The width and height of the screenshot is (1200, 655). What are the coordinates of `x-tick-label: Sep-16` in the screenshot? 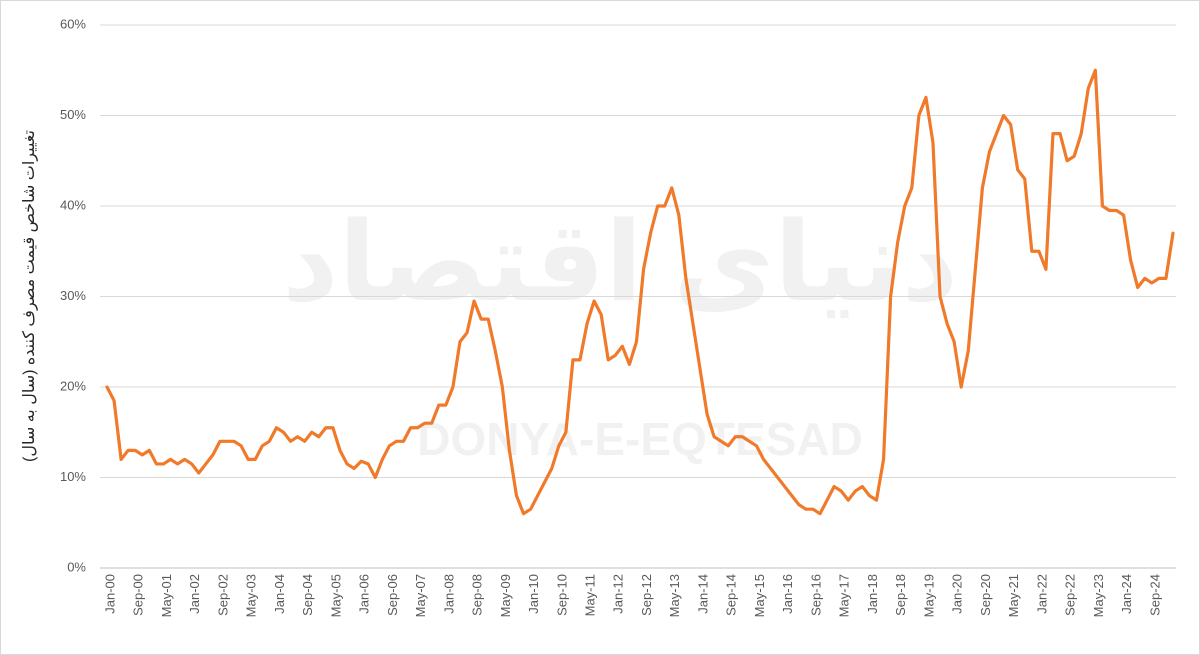 It's located at (815, 595).